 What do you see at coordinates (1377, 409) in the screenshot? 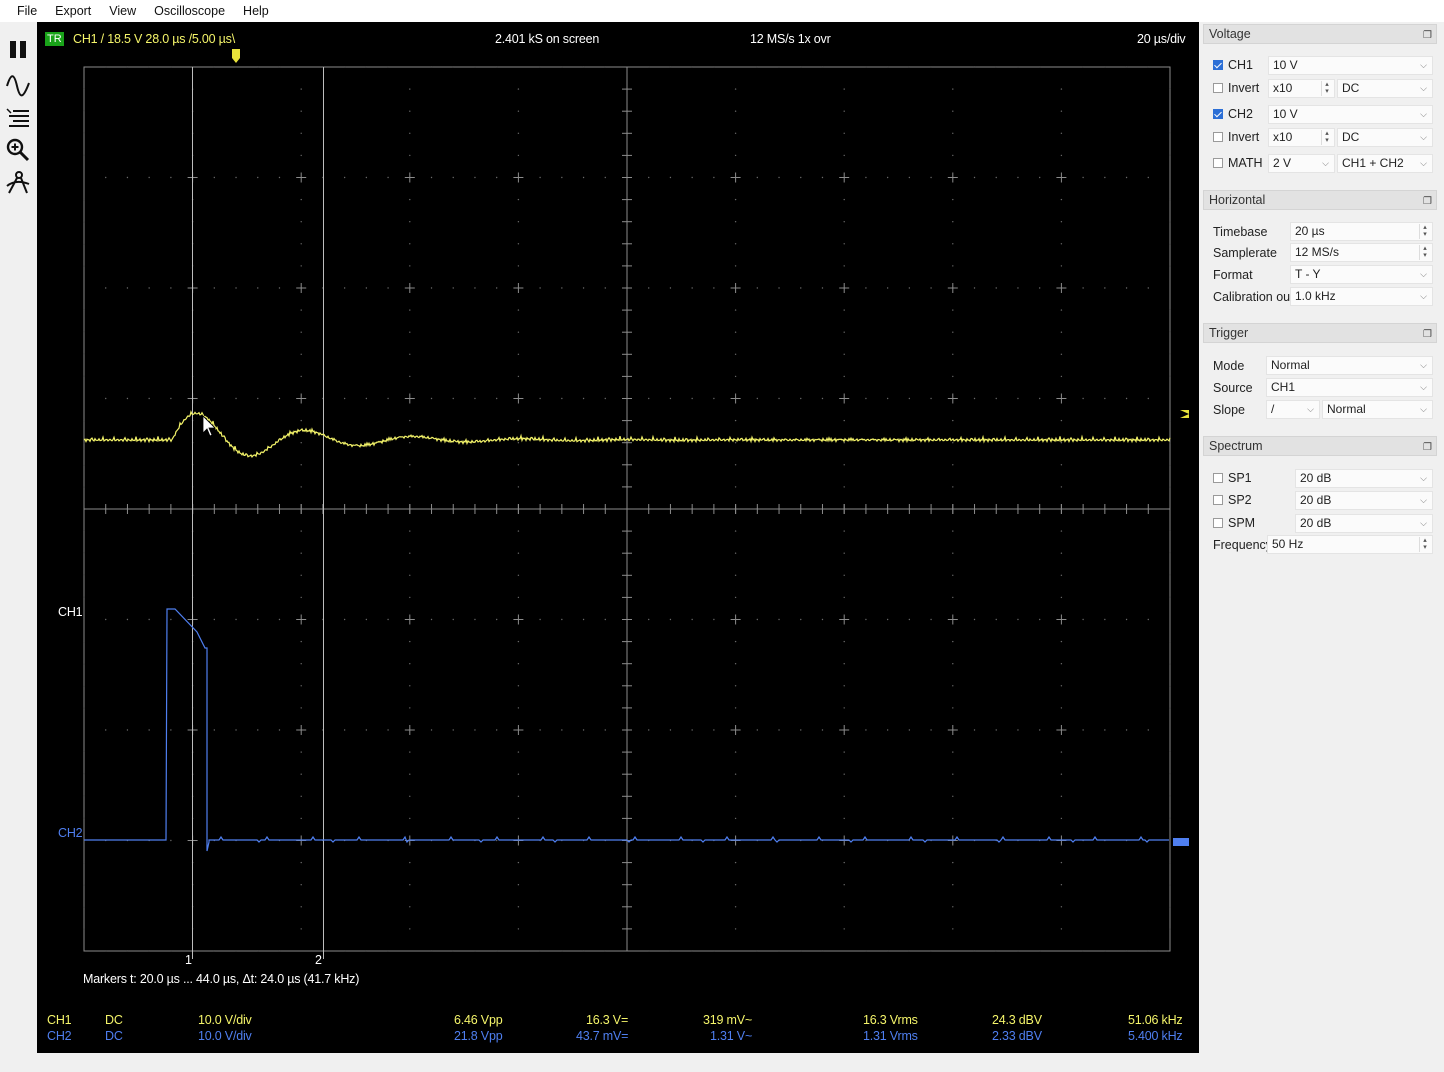
I see `trigger-slope-mode-select: Normal ⌵` at bounding box center [1377, 409].